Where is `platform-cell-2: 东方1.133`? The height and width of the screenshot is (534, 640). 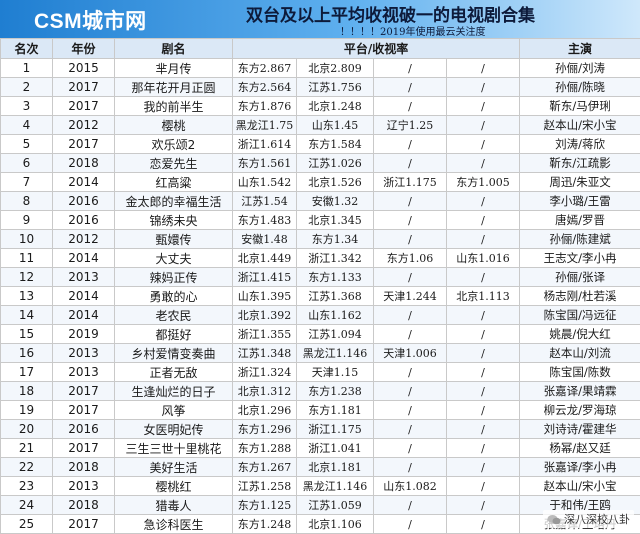 platform-cell-2: 东方1.133 is located at coordinates (335, 277).